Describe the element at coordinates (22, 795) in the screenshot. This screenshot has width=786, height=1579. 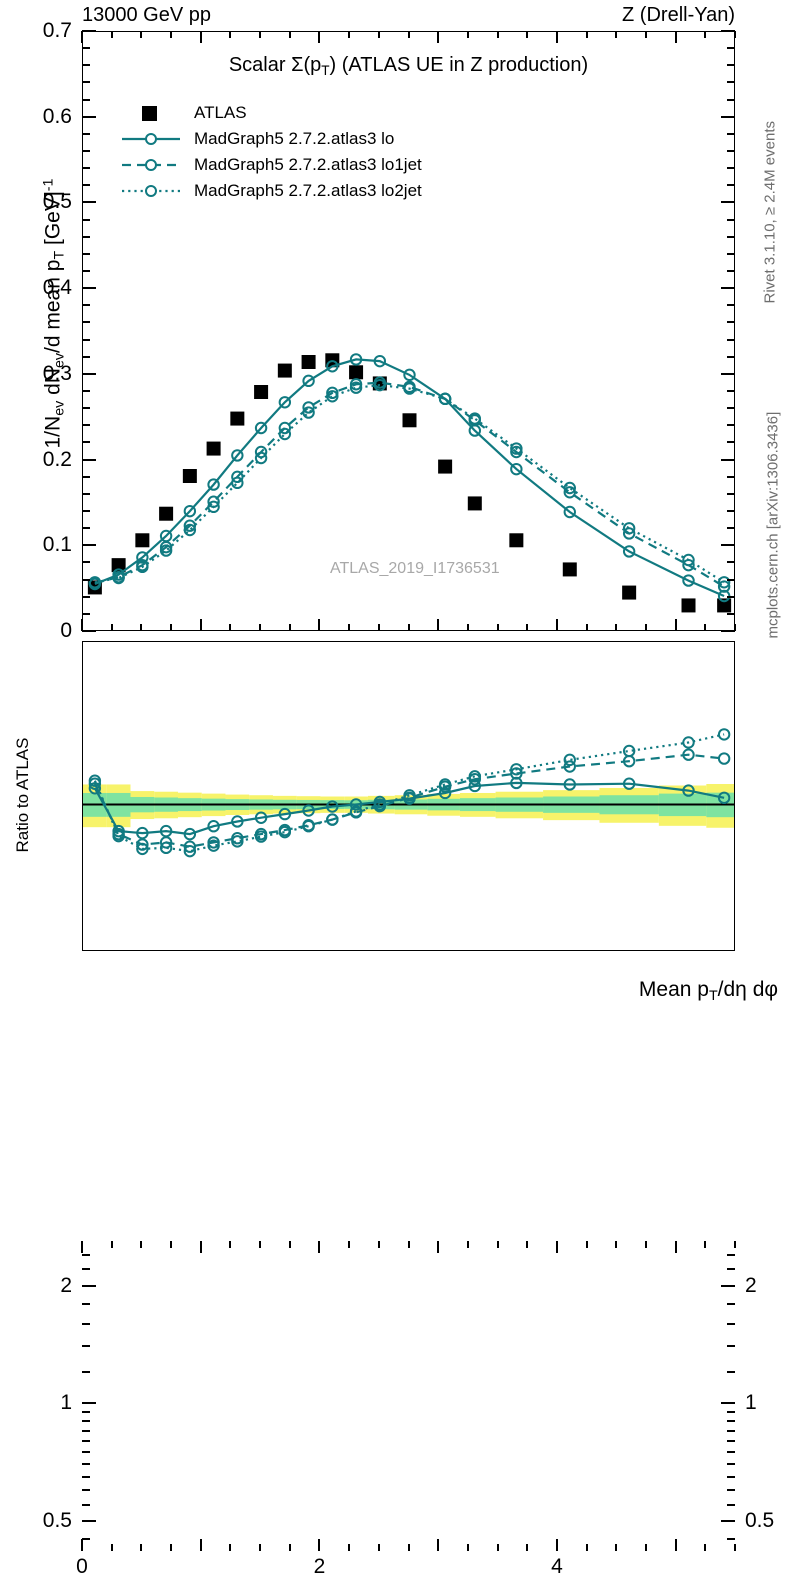
I see `y-axis-label-ratio: Ratio to ATLAS` at that location.